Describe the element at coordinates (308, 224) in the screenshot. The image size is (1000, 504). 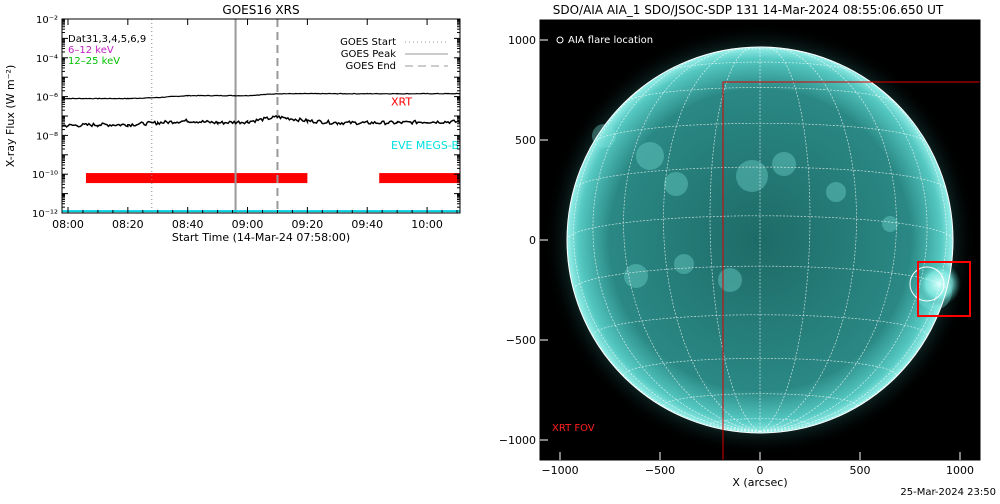
I see `x-tick-label: 09:20` at that location.